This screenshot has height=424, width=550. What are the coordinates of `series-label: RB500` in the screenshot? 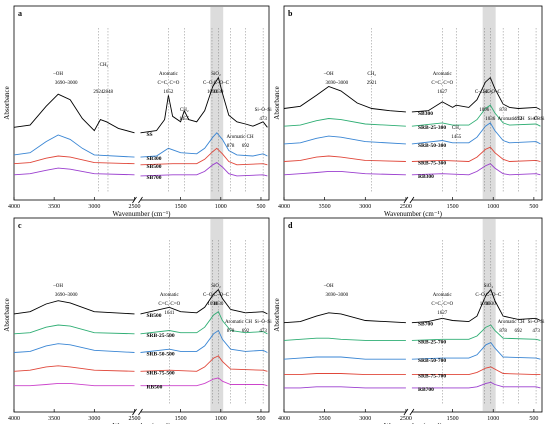 It's located at (155, 388).